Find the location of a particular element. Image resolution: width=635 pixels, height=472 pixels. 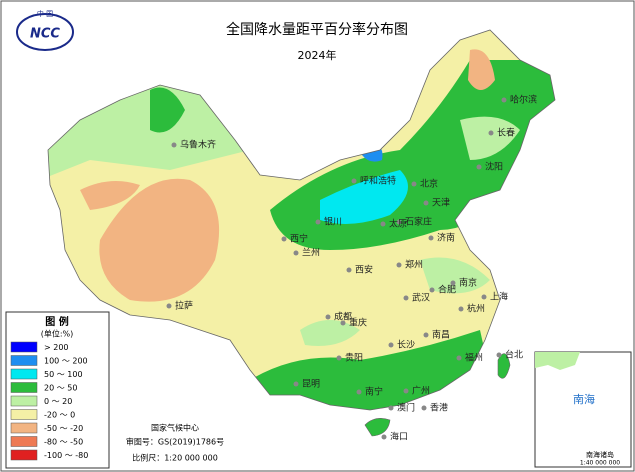

city-label: 台北 is located at coordinates (514, 355).